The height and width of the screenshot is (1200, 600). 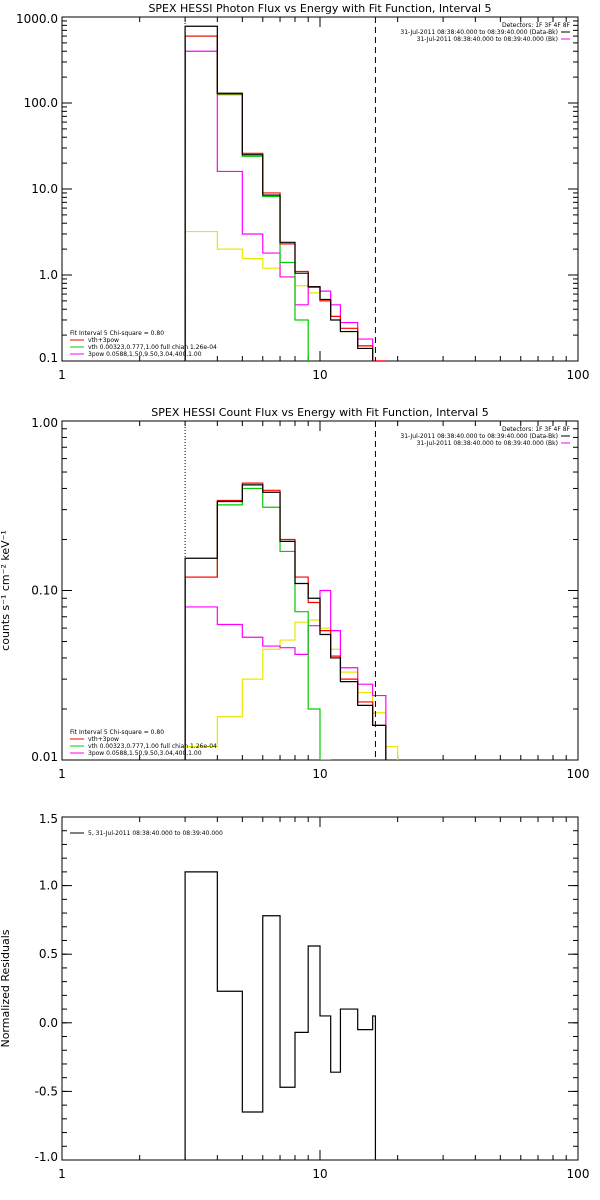 What do you see at coordinates (44, 423) in the screenshot?
I see `y-tick-label: 1.00` at bounding box center [44, 423].